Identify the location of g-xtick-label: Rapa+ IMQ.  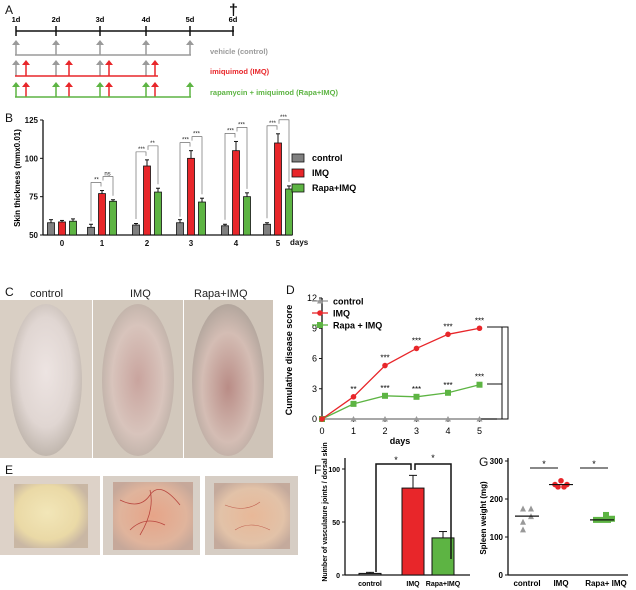
(606, 583).